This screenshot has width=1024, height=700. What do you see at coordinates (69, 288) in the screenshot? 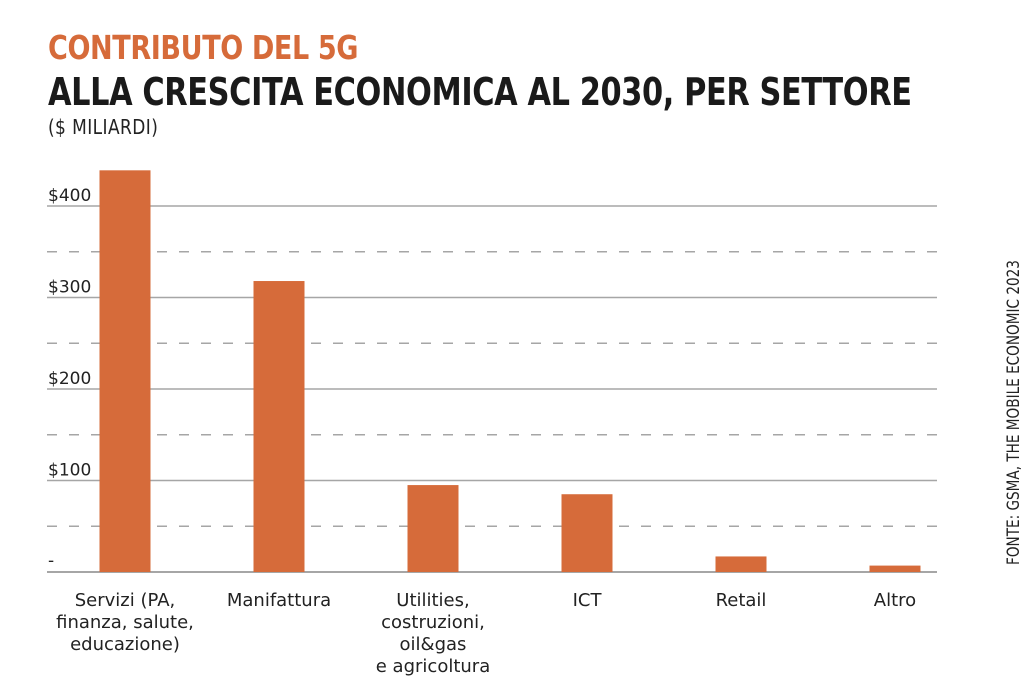
I see `y-tick-label: $300` at bounding box center [69, 288].